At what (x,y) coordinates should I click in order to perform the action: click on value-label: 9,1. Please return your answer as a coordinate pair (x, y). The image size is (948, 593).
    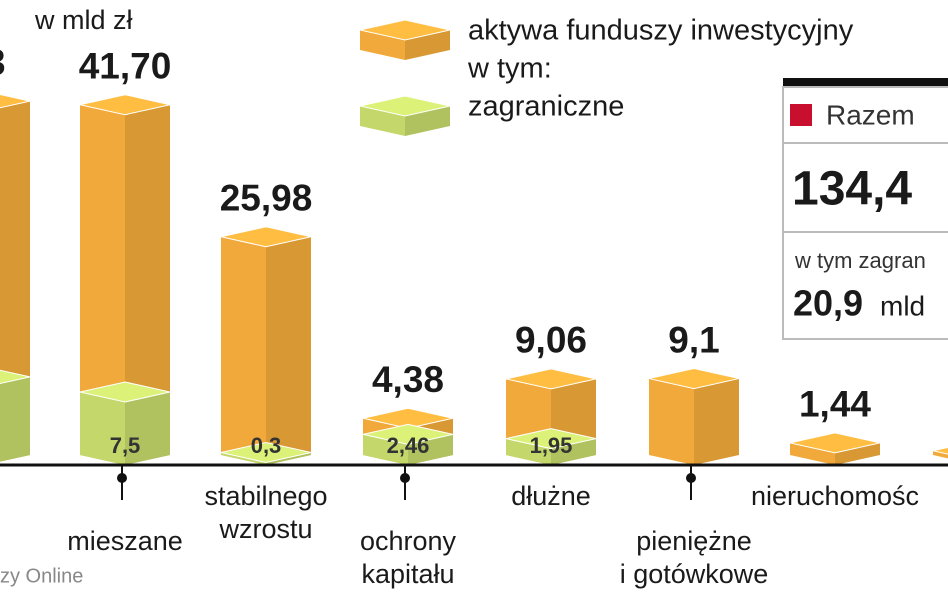
    Looking at the image, I should click on (693, 339).